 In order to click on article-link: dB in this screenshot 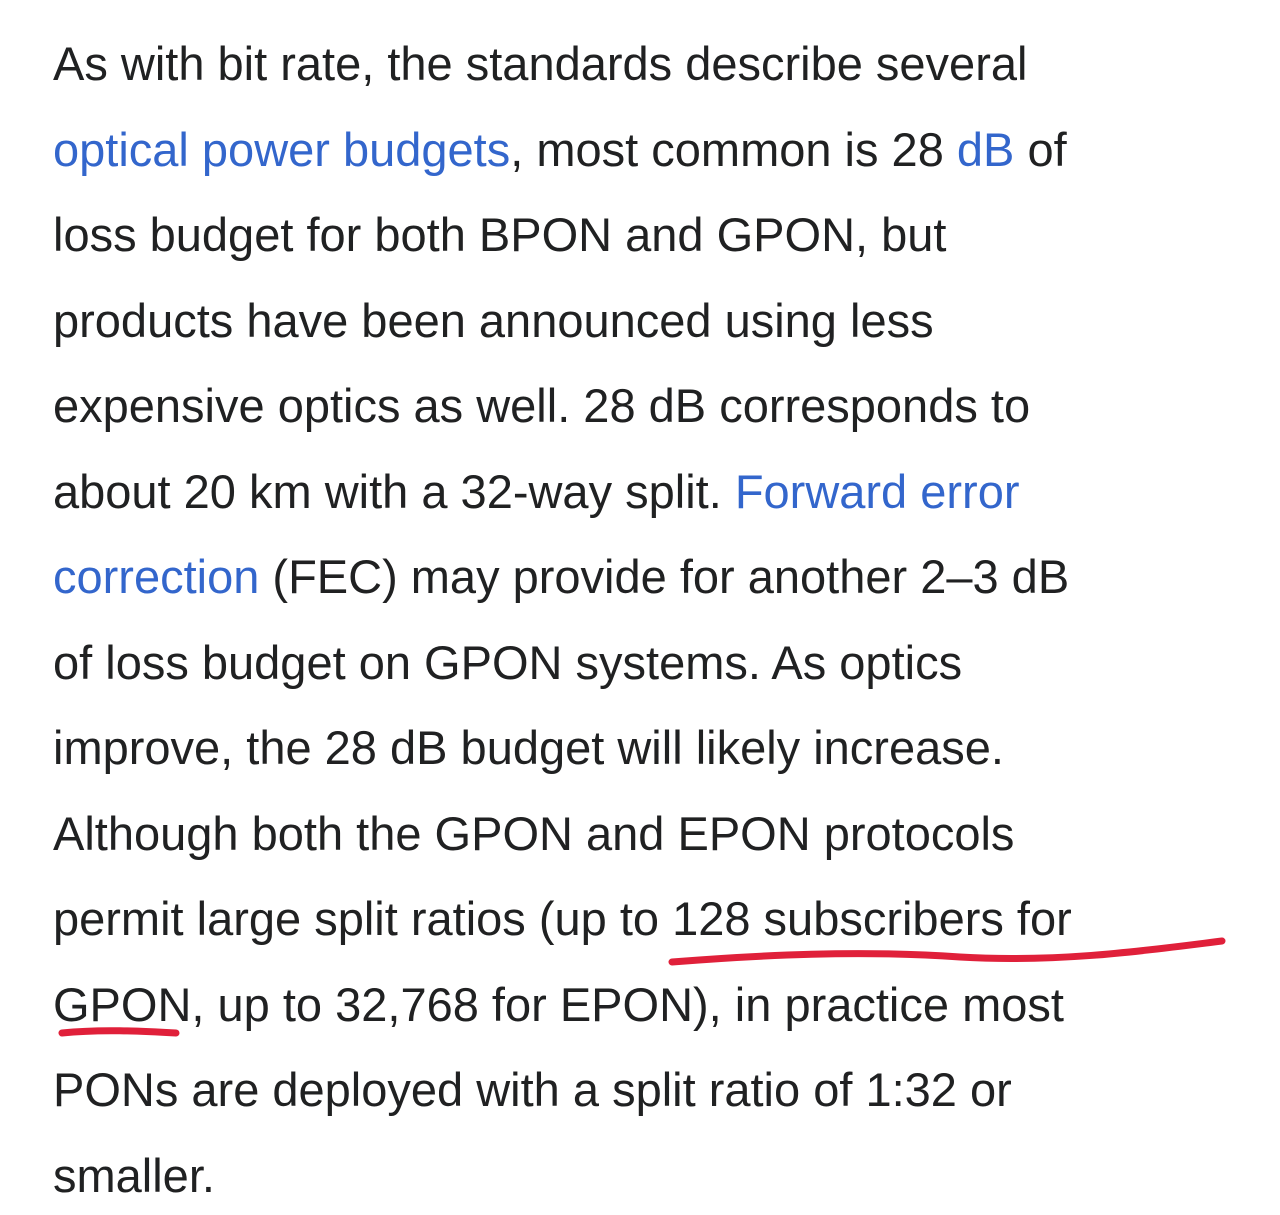, I will do `click(985, 149)`.